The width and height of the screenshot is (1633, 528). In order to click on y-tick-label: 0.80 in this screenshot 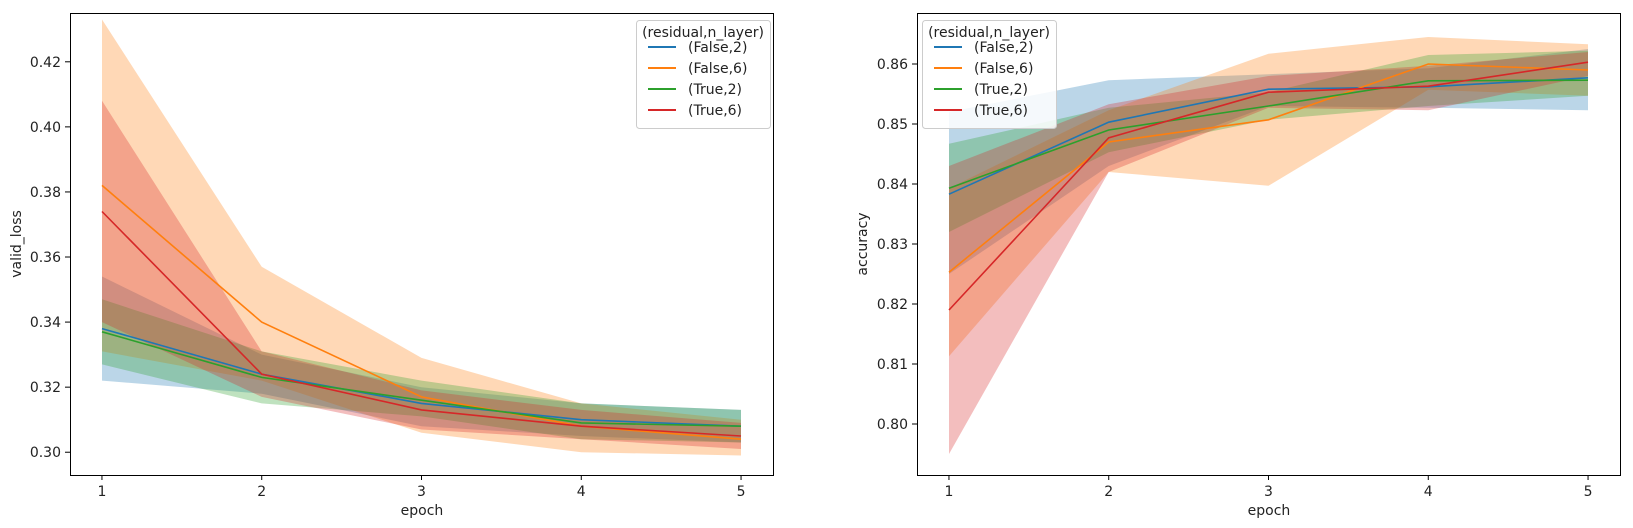, I will do `click(892, 425)`.